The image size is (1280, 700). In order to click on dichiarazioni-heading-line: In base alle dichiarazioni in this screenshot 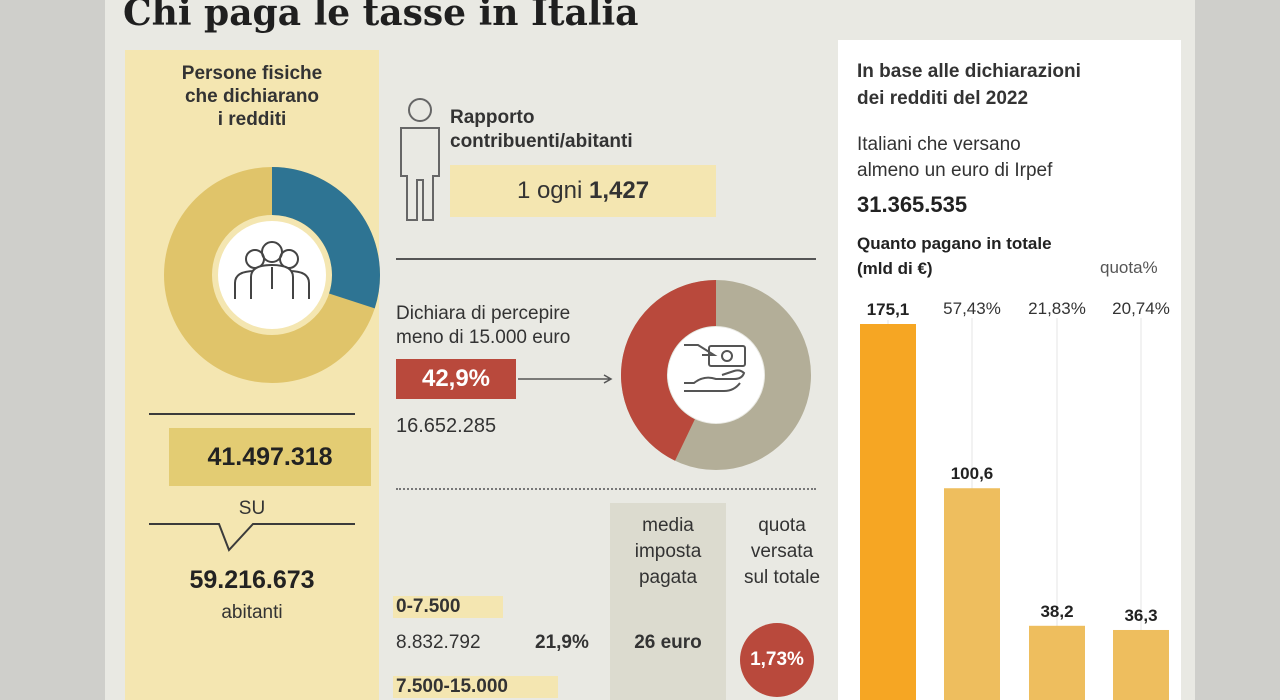, I will do `click(969, 71)`.